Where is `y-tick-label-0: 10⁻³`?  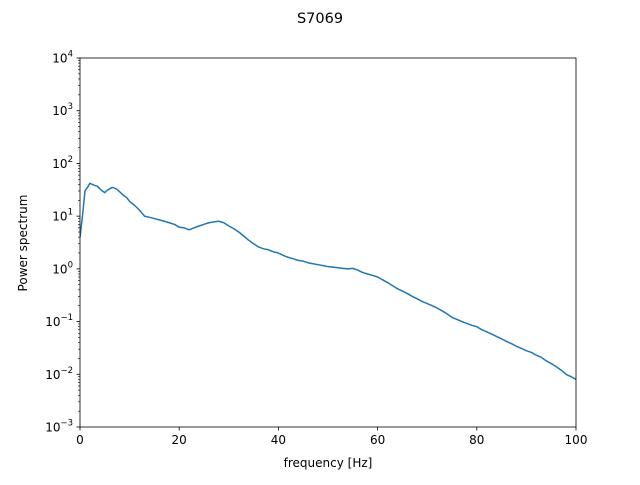
y-tick-label-0: 10⁻³ is located at coordinates (59, 427).